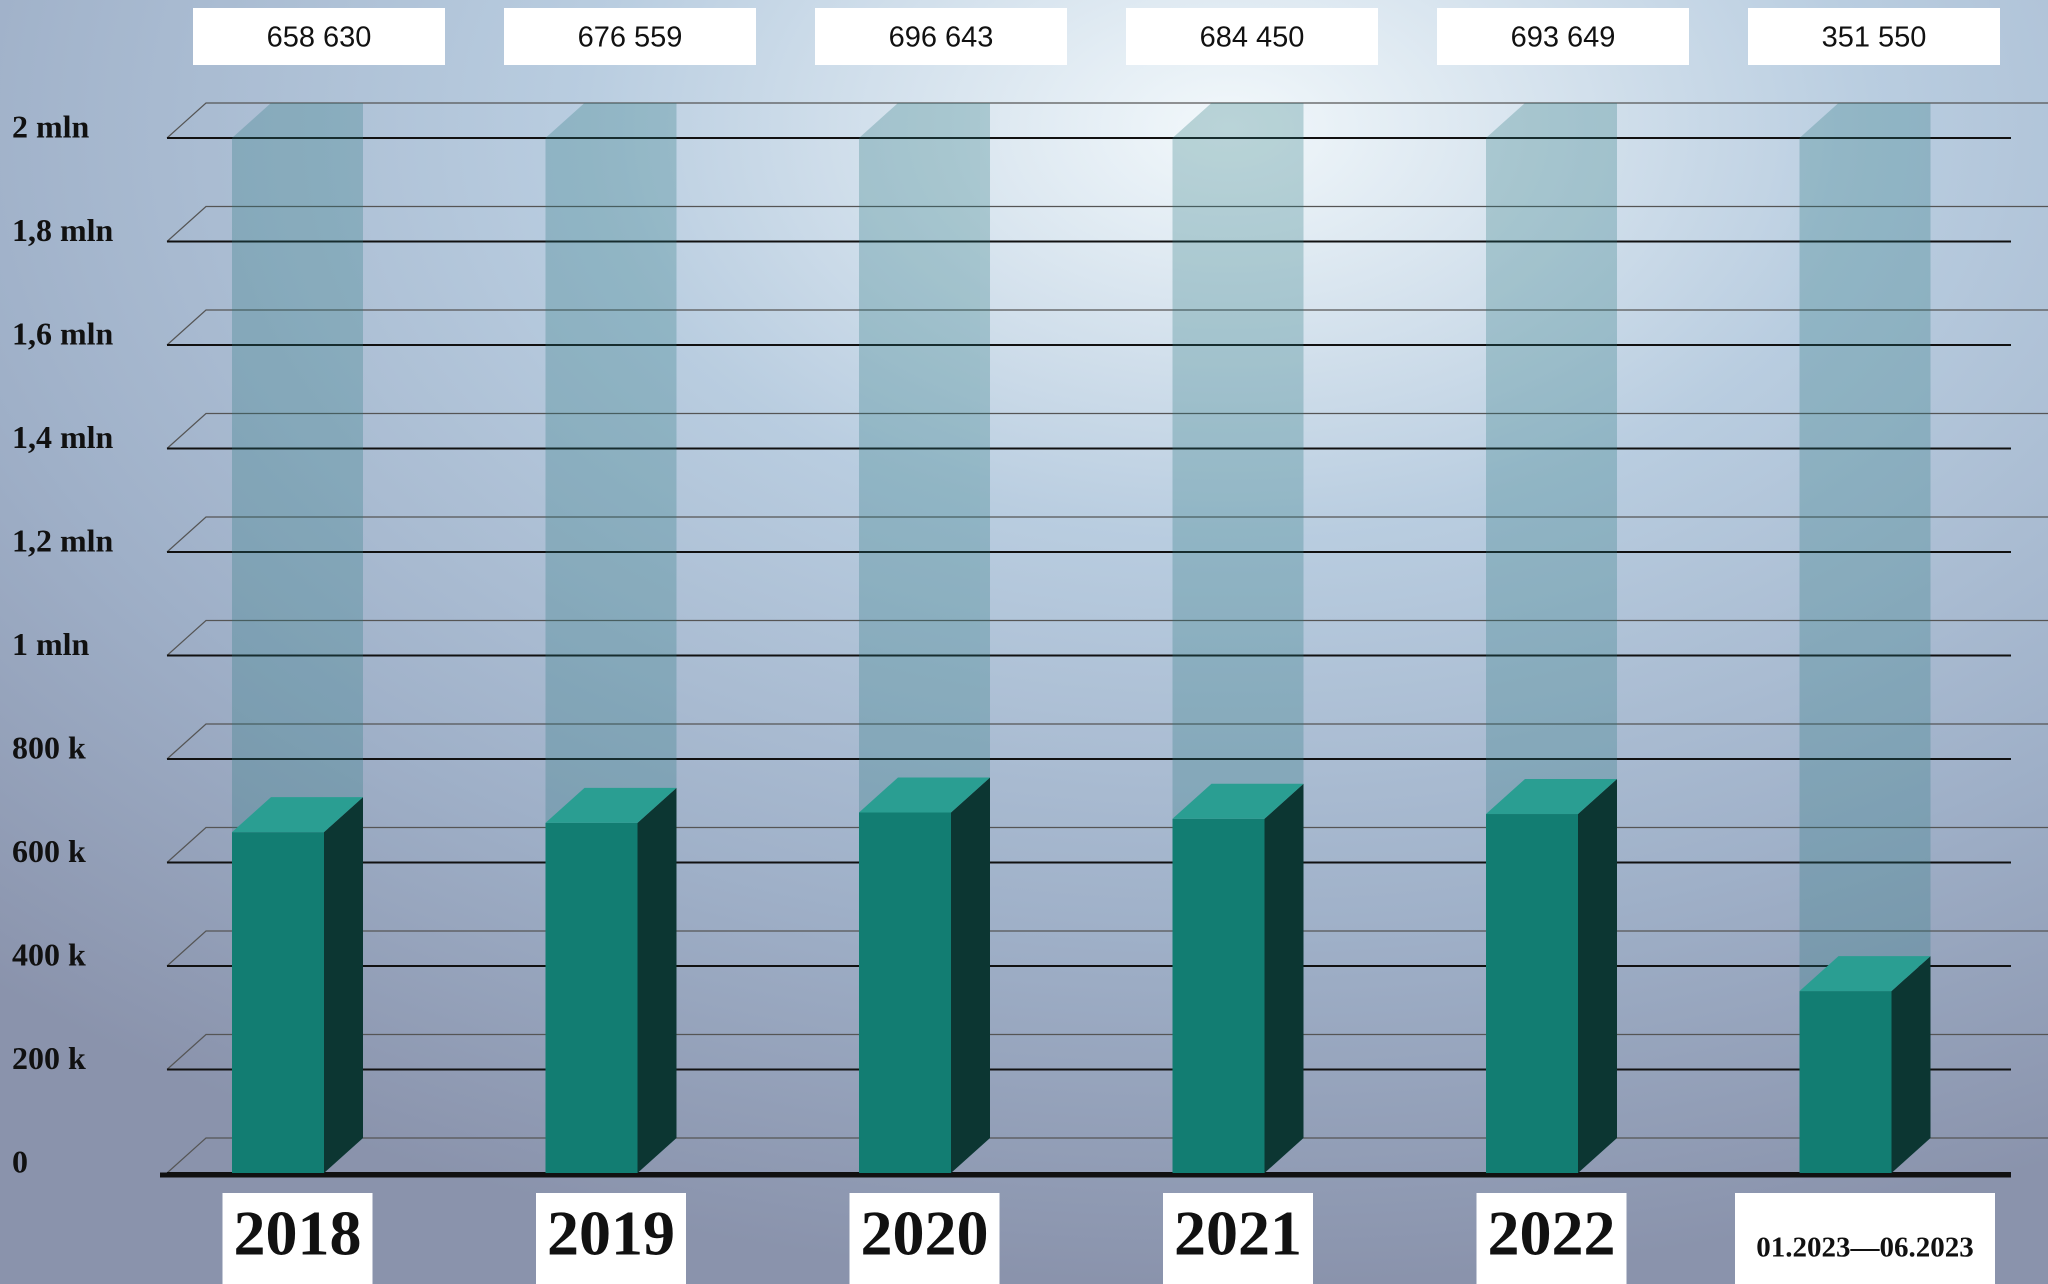 This screenshot has width=2048, height=1284. I want to click on y-tick-label: 800 k, so click(49, 747).